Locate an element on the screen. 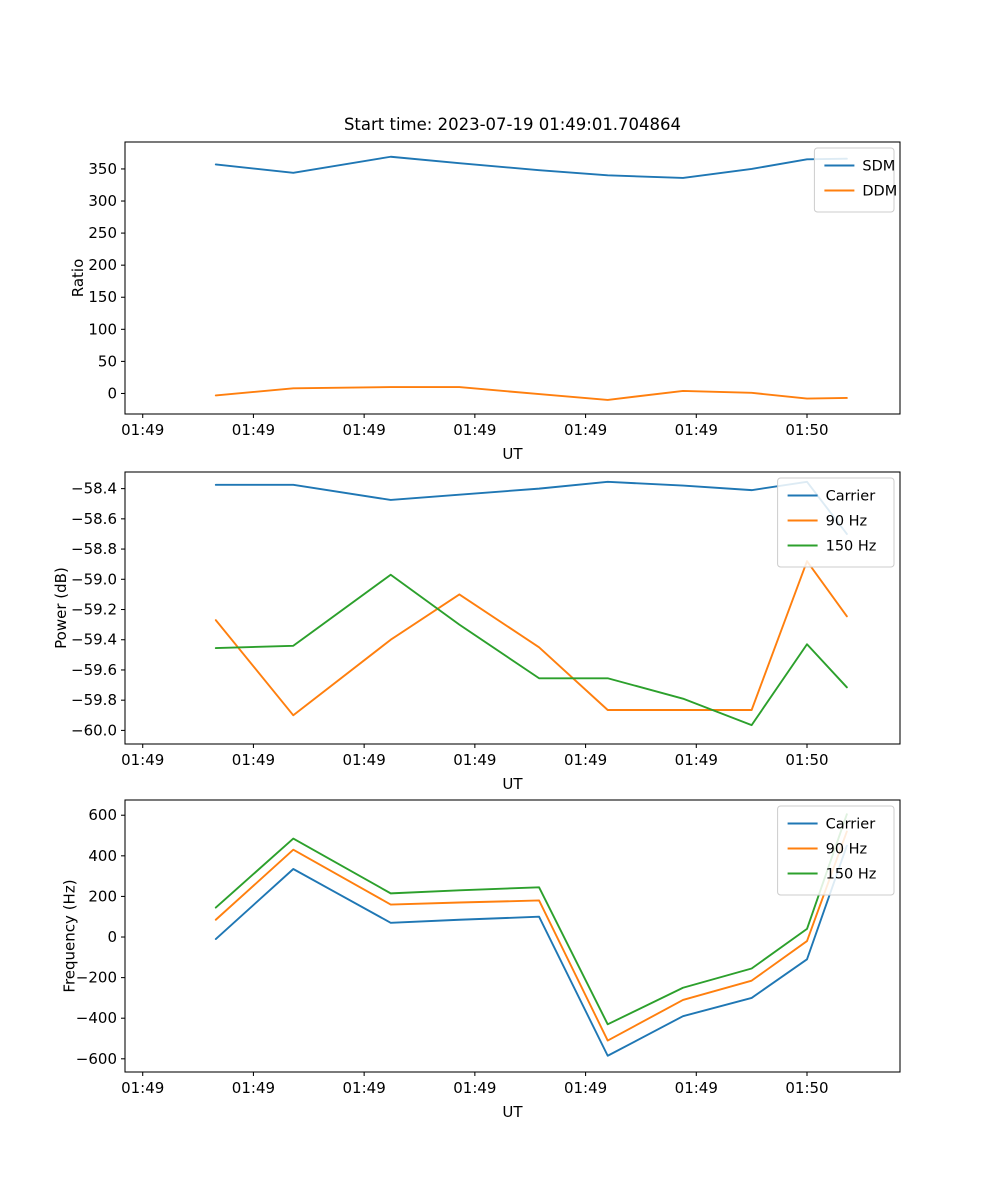  ytick-label: −58.6 is located at coordinates (94, 519).